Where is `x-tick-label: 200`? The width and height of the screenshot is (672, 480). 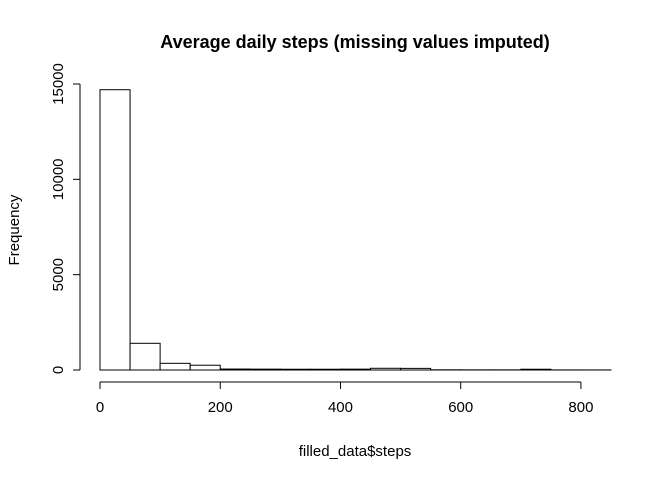
x-tick-label: 200 is located at coordinates (220, 407).